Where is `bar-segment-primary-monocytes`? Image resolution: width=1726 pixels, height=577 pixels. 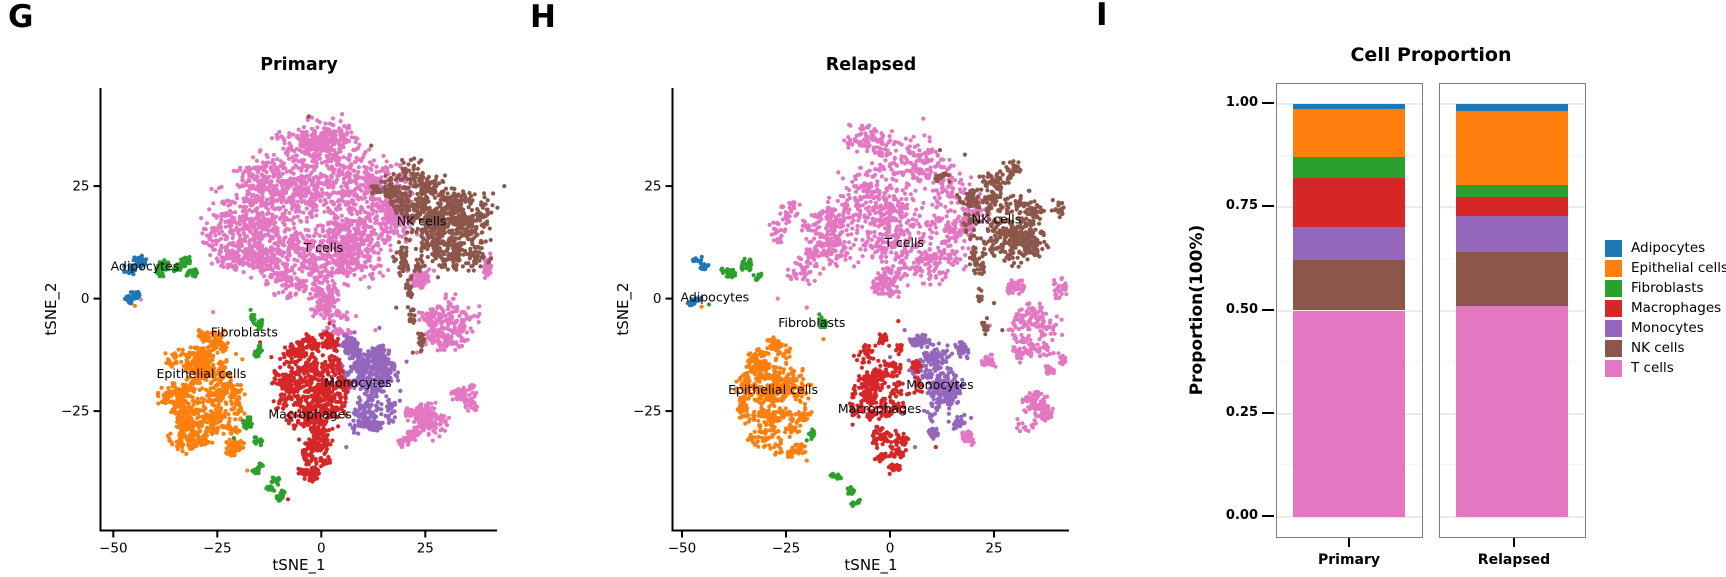
bar-segment-primary-monocytes is located at coordinates (1349, 243).